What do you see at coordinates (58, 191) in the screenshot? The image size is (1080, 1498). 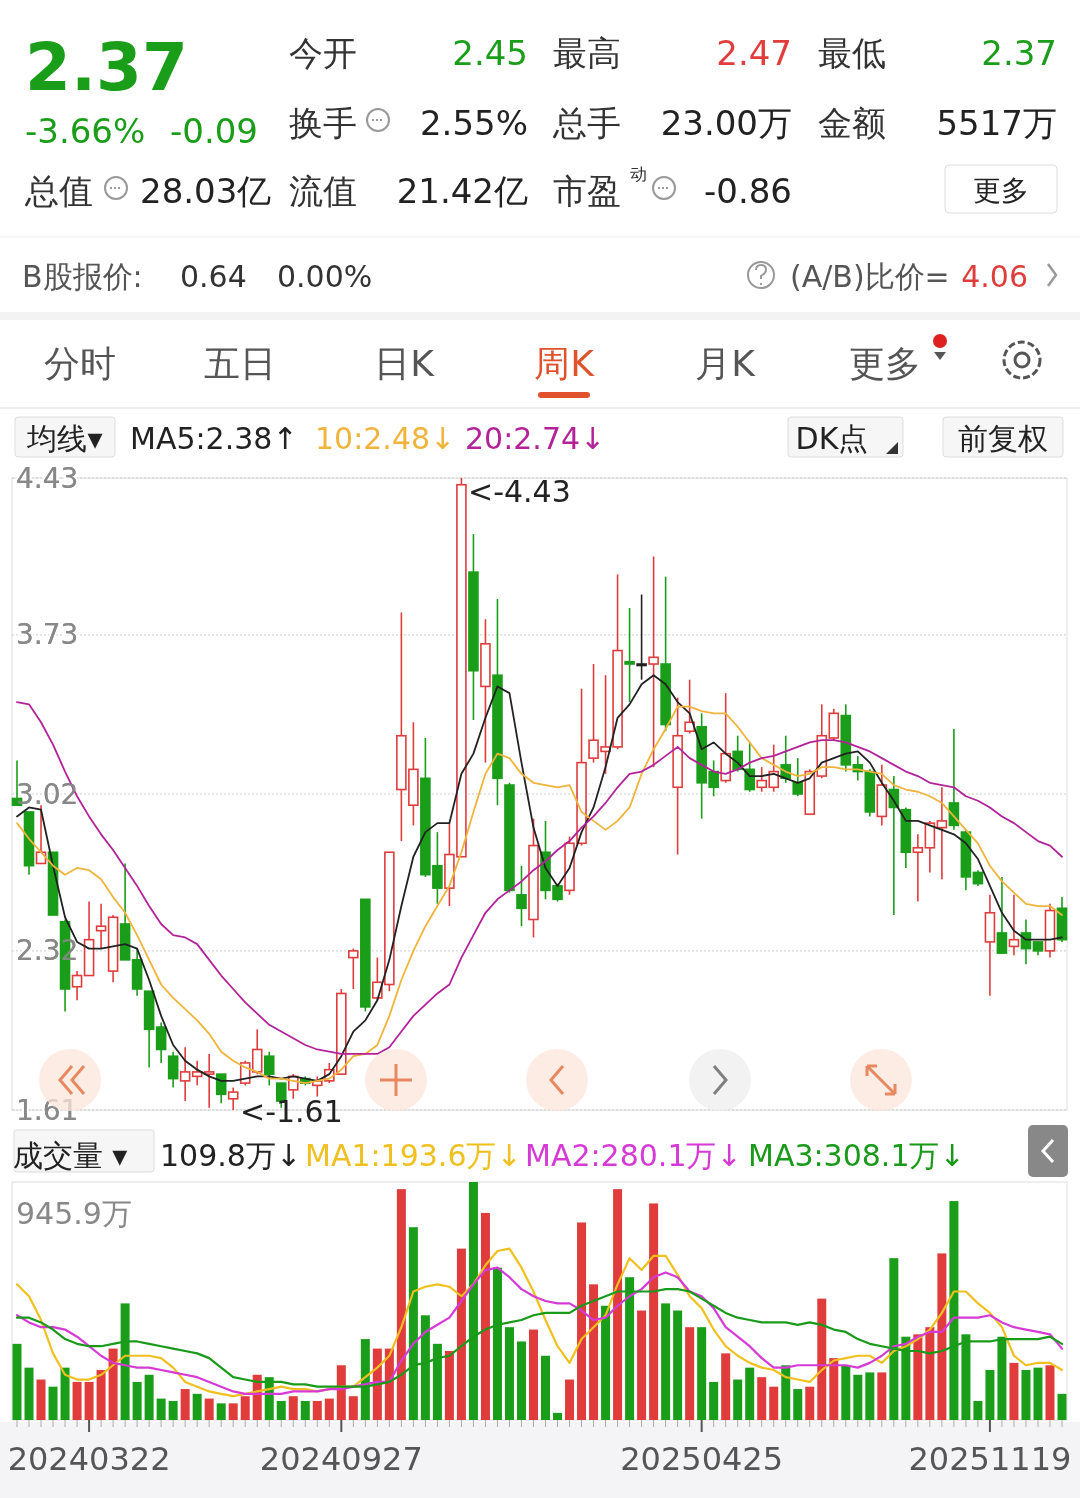 I see `text: 总值` at bounding box center [58, 191].